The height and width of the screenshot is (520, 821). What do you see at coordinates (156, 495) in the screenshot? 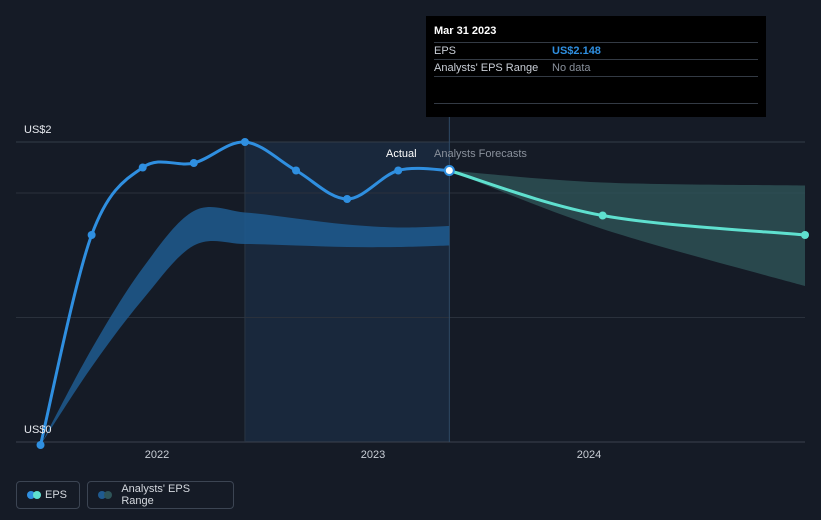
I see `legend-range-label: Analysts' EPS Range` at bounding box center [156, 495].